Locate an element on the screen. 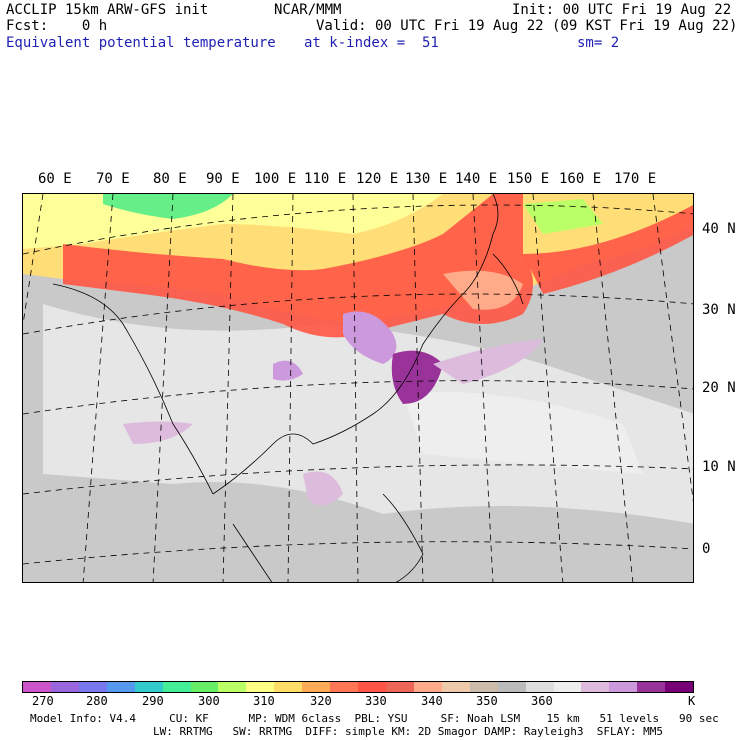  green-patch-east is located at coordinates (563, 216).